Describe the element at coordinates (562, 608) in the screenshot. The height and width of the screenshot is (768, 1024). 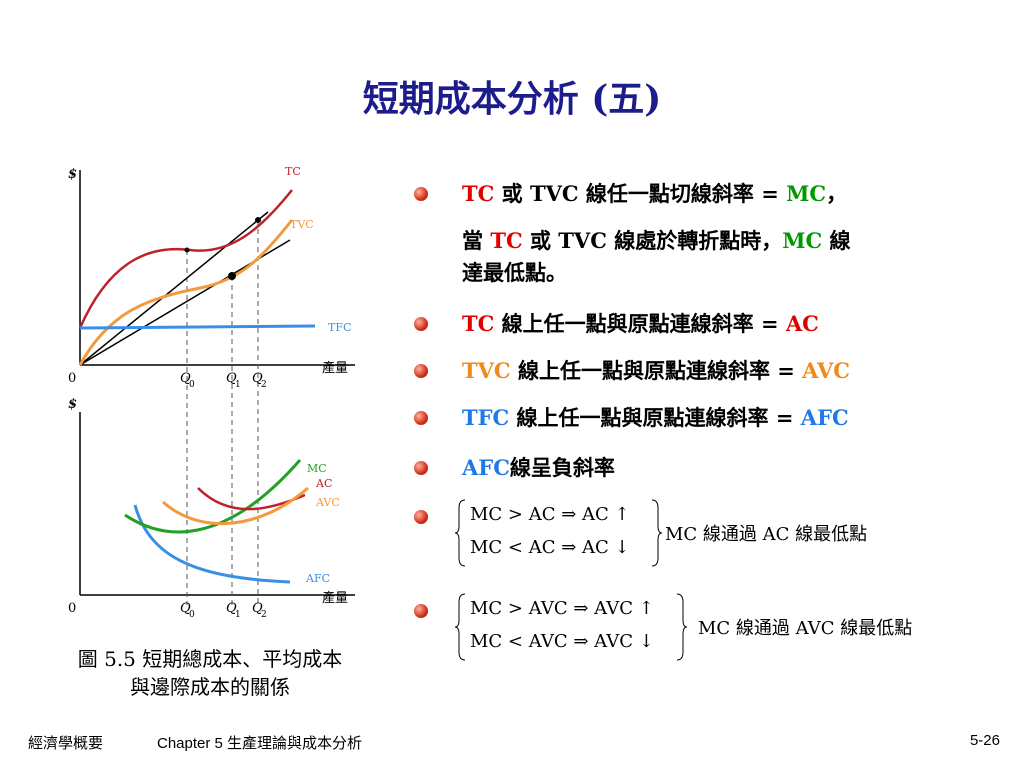
I see `formula-row: MC > AVC ⇒ AVC ↑` at that location.